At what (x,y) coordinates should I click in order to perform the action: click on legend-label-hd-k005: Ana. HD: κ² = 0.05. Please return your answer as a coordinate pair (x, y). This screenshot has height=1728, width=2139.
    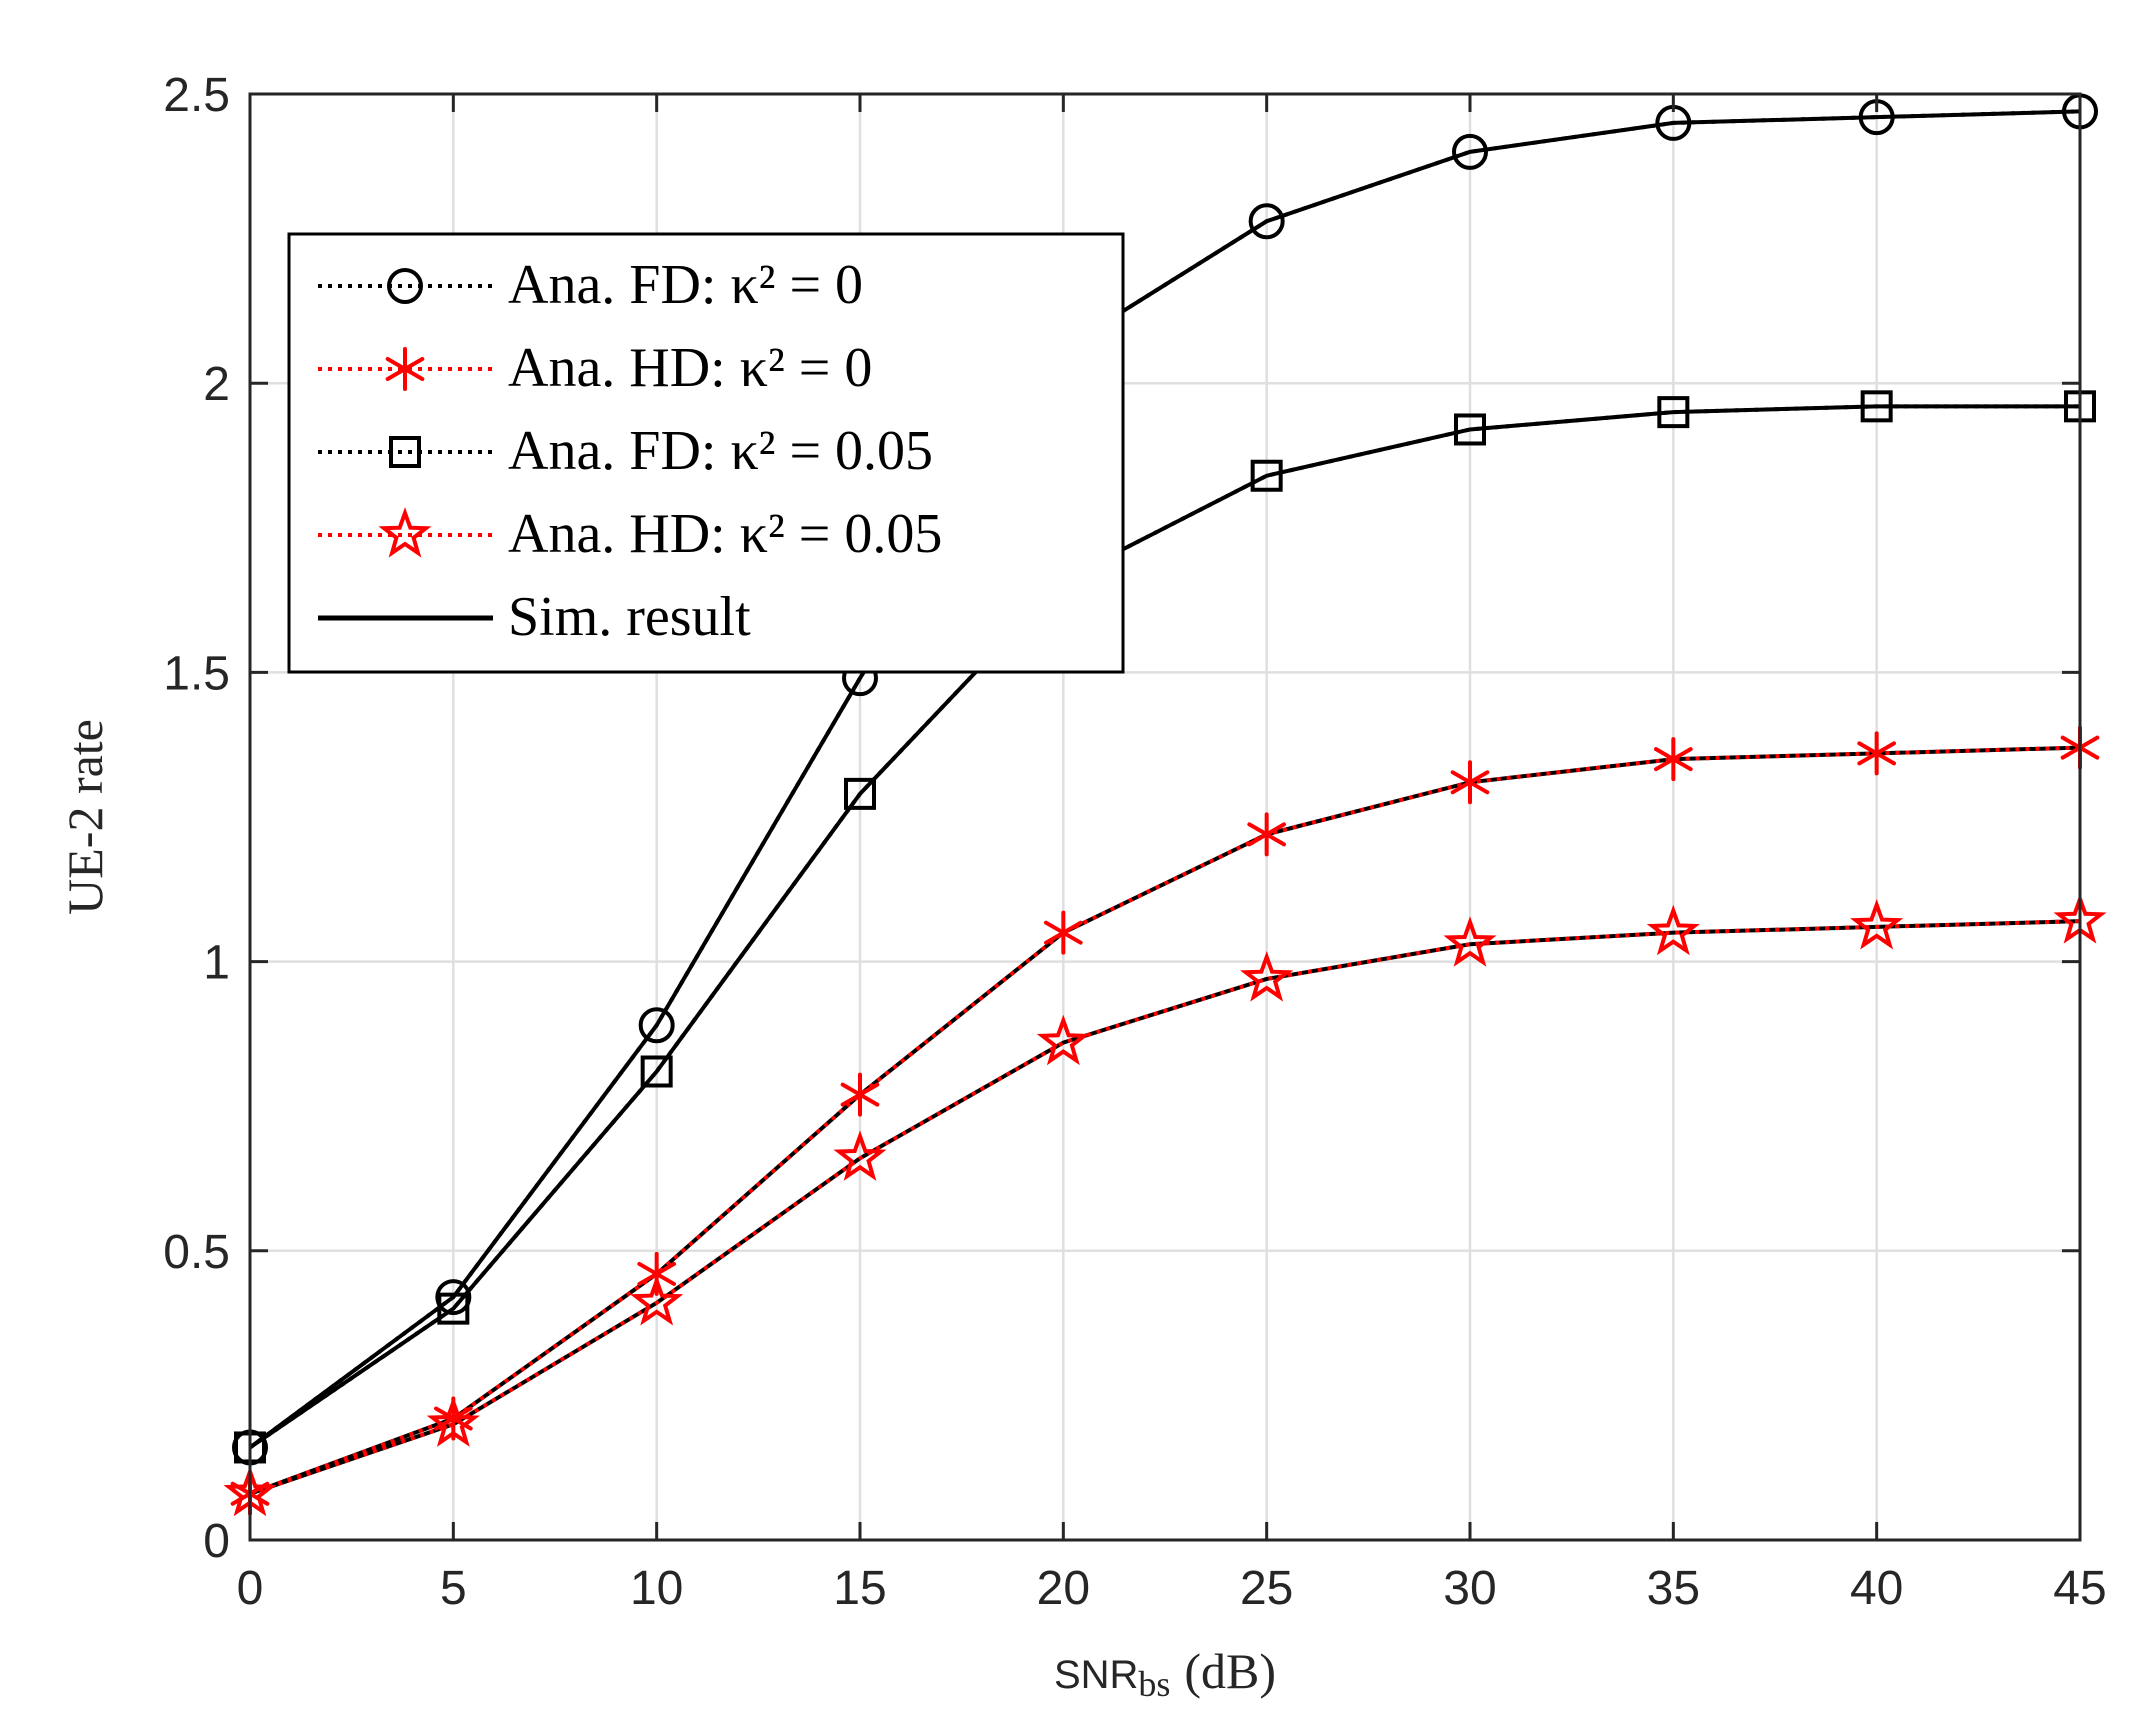
    Looking at the image, I should click on (725, 534).